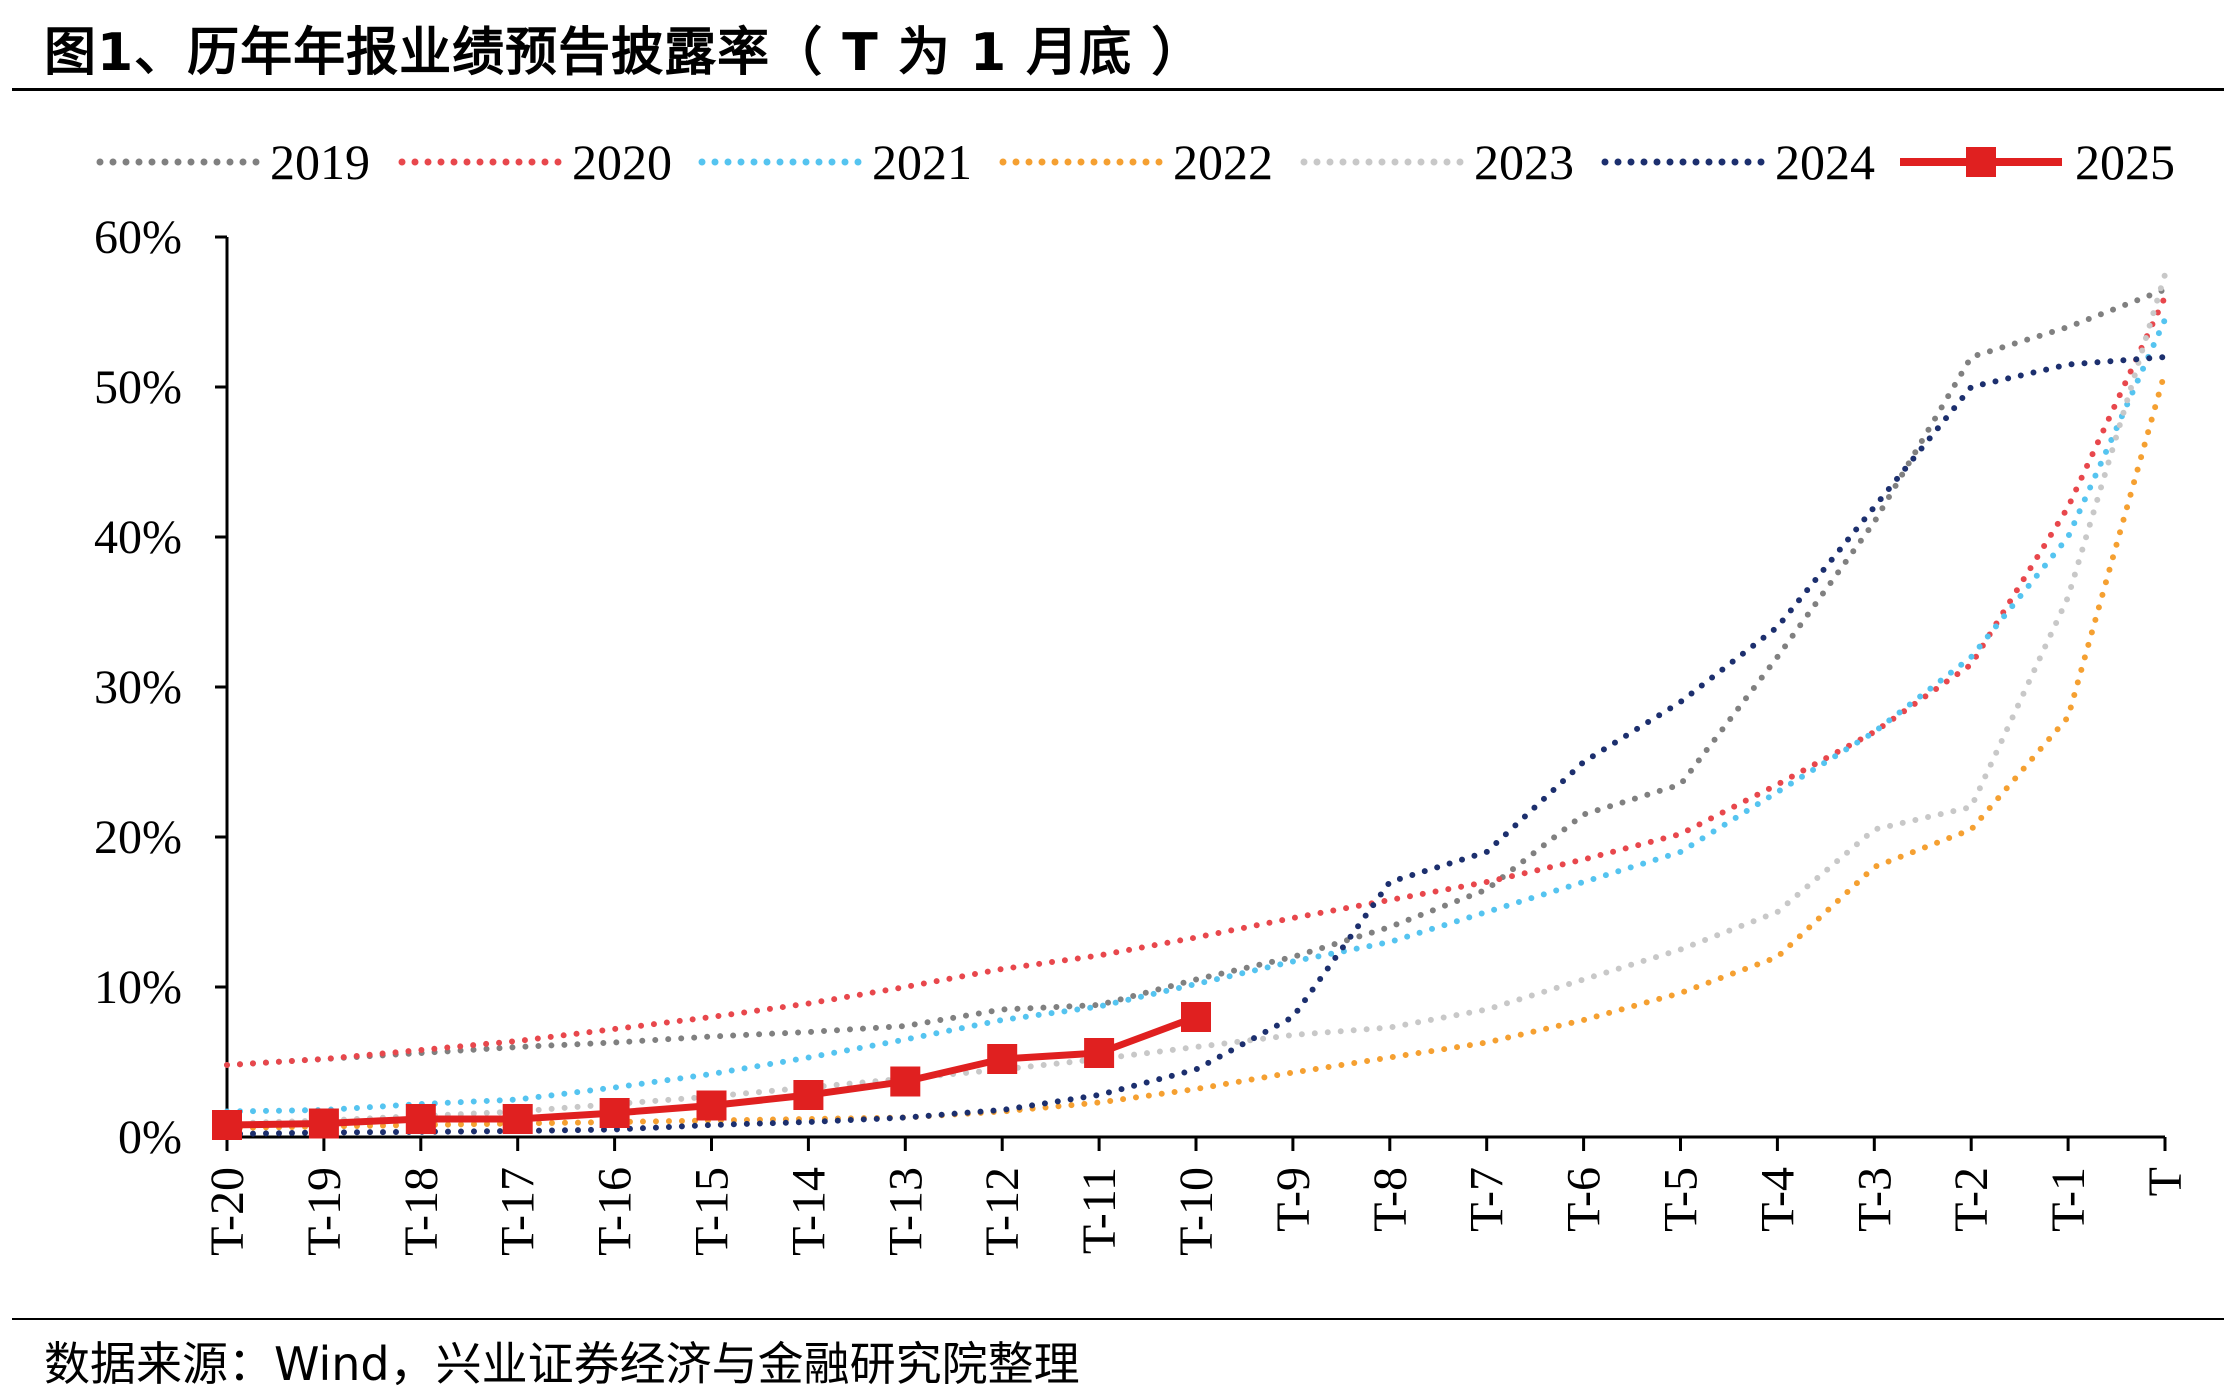 The height and width of the screenshot is (1394, 2233). Describe the element at coordinates (1196, 1211) in the screenshot. I see `x-tick-label: T-10` at that location.